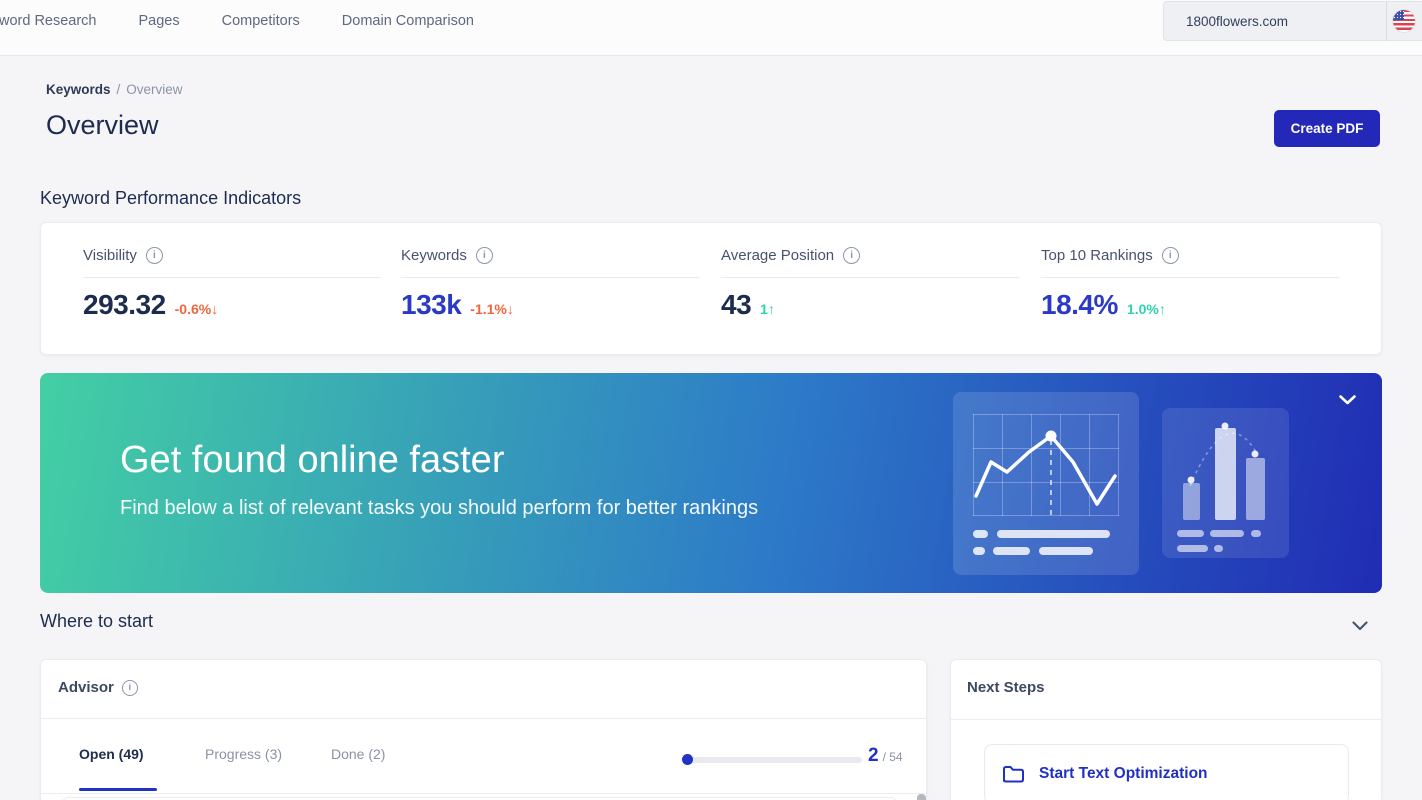 The width and height of the screenshot is (1422, 800). What do you see at coordinates (260, 21) in the screenshot?
I see `nav-item-competitors: Competitors` at bounding box center [260, 21].